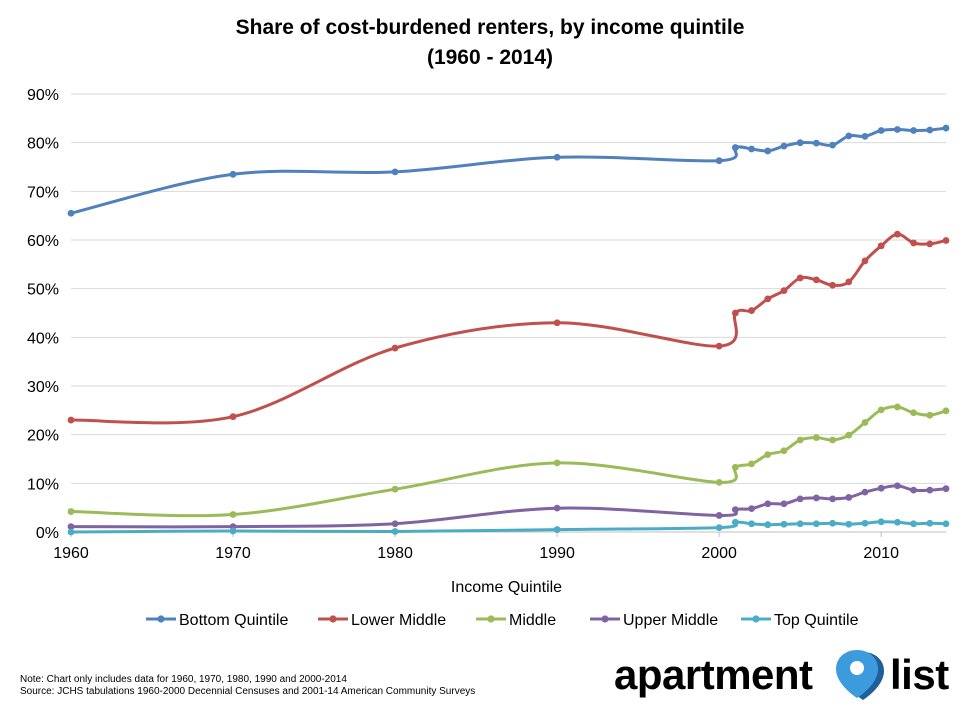 Image resolution: width=980 pixels, height=714 pixels. Describe the element at coordinates (860, 675) in the screenshot. I see `map-pin-icon` at that location.